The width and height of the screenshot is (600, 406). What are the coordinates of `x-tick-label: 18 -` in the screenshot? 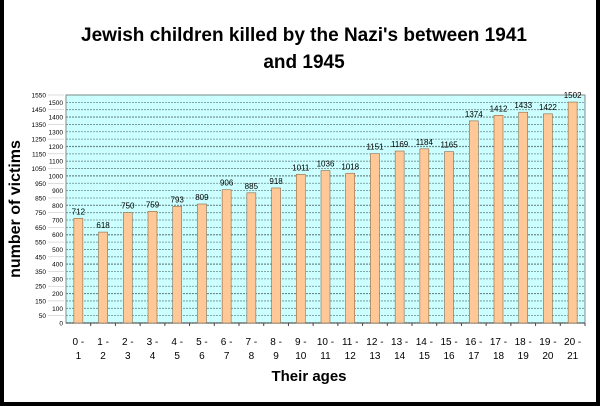 It's located at (523, 342).